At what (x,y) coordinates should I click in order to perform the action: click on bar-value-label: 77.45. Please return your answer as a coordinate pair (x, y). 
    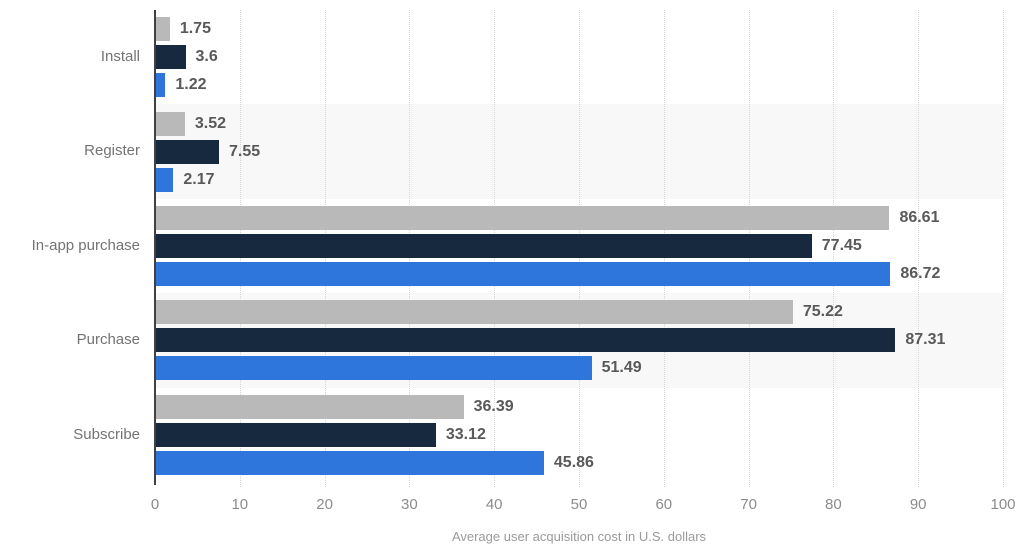
    Looking at the image, I should click on (841, 245).